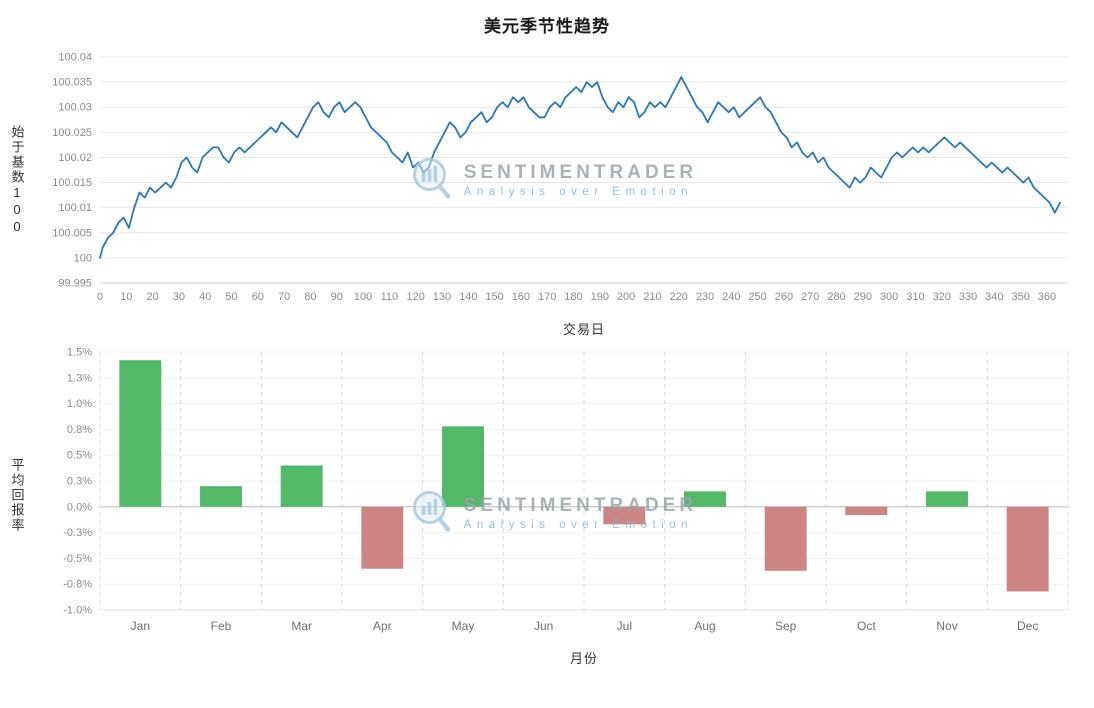  What do you see at coordinates (559, 330) in the screenshot?
I see `line-chart-x-axis-label-row: 交易日` at bounding box center [559, 330].